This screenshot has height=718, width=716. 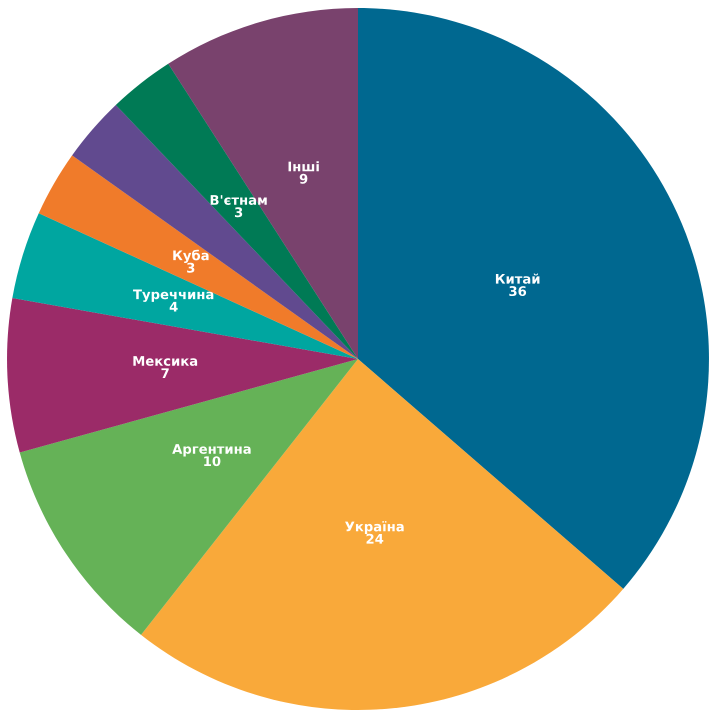 I want to click on data-label: 24, so click(x=375, y=539).